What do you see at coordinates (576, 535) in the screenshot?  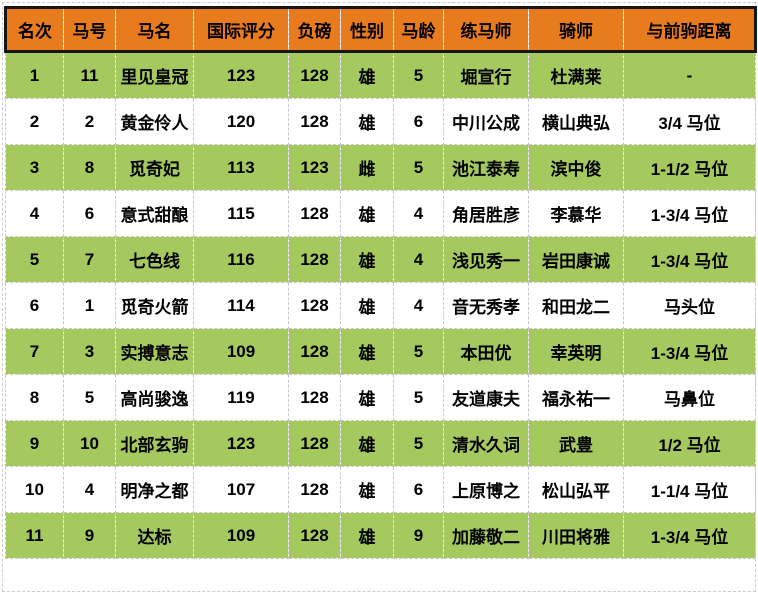 I see `cell: 川田将雅` at bounding box center [576, 535].